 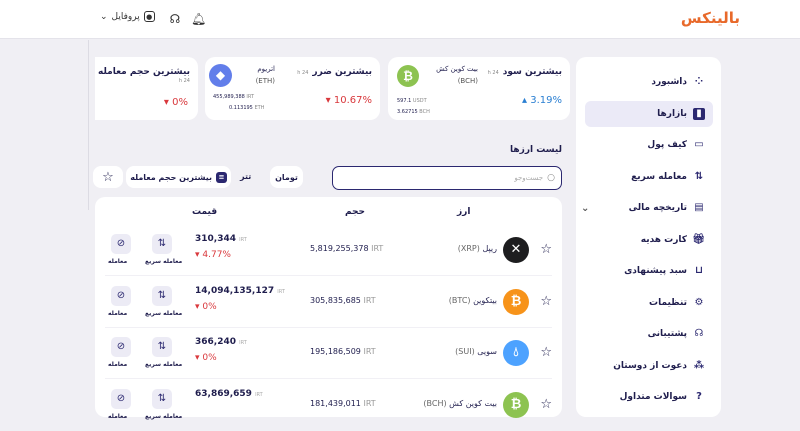 What do you see at coordinates (649, 334) in the screenshot?
I see `sidebar-item: ☊ پشتیبانی` at bounding box center [649, 334].